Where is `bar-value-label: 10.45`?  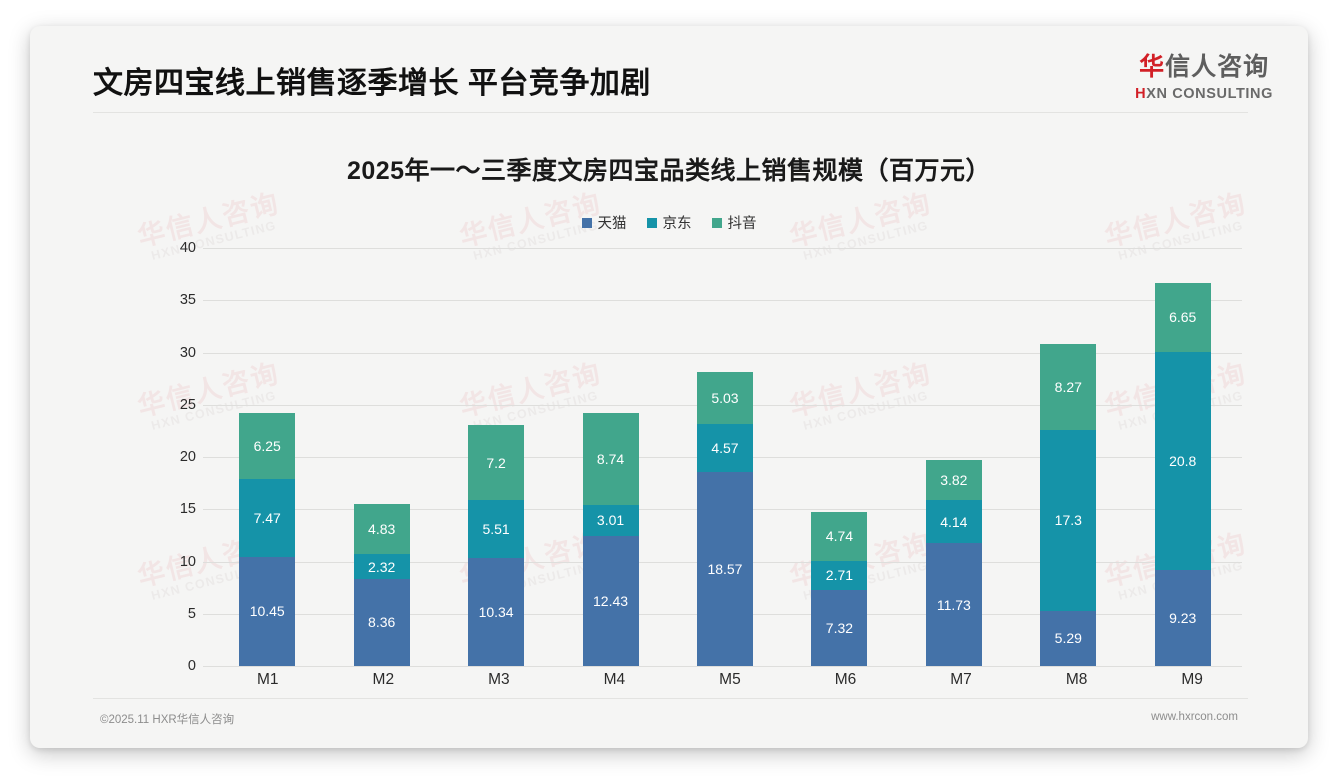 bar-value-label: 10.45 is located at coordinates (267, 611).